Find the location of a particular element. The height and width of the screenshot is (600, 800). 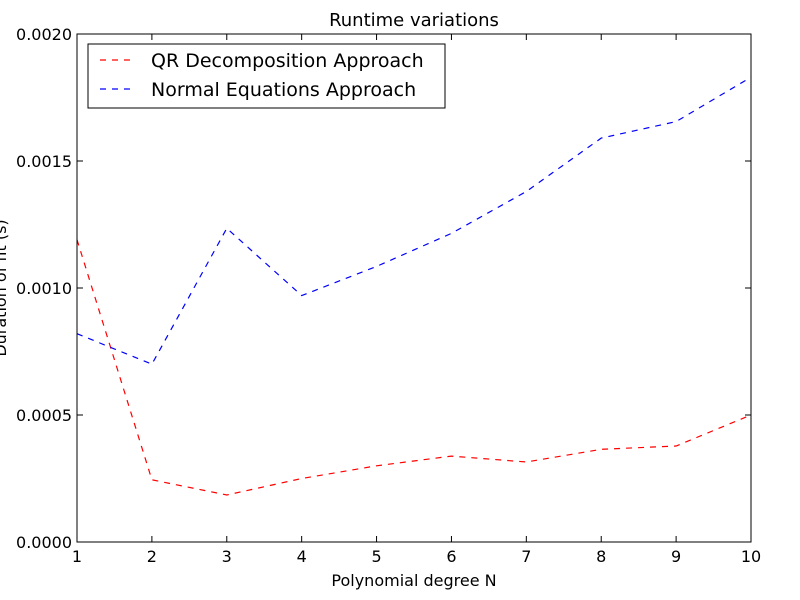

x-tick-label: 2 is located at coordinates (152, 556).